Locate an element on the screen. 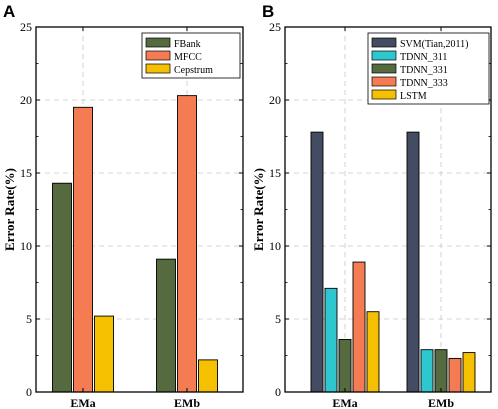 This screenshot has width=498, height=409. legend-label: TDNN_333 is located at coordinates (424, 83).